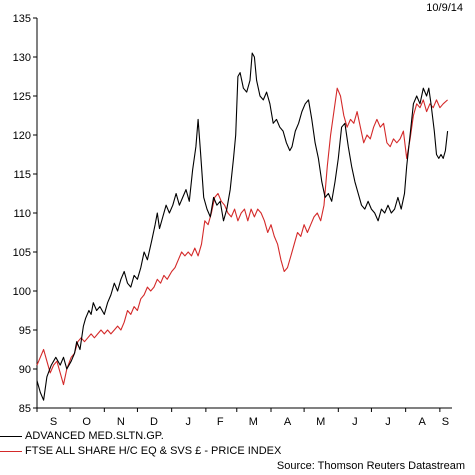 The width and height of the screenshot is (475, 475). What do you see at coordinates (25, 409) in the screenshot?
I see `y-tick-label: 85` at bounding box center [25, 409].